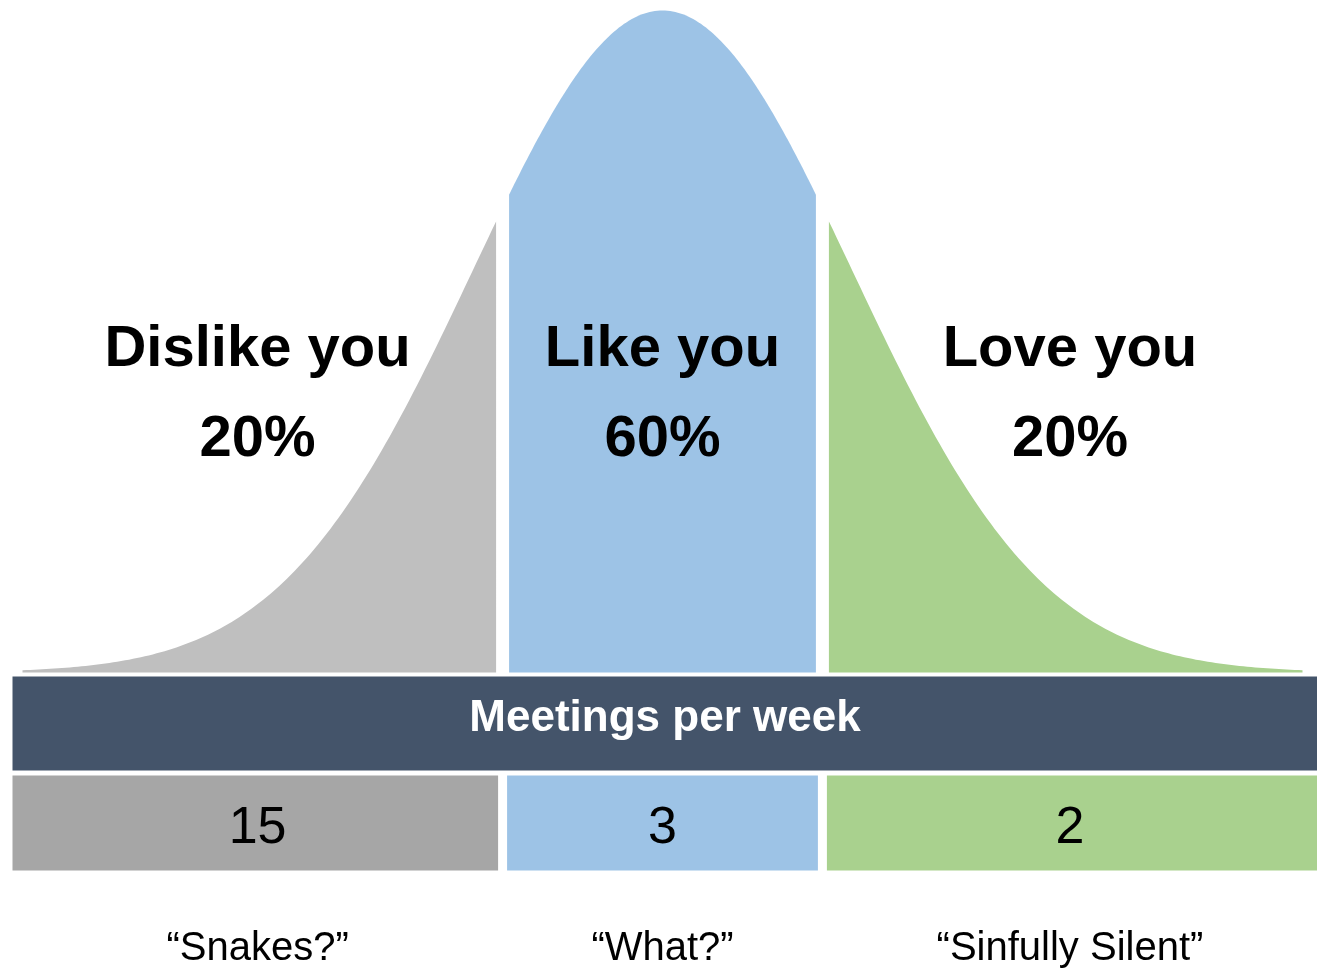 This screenshot has width=1317, height=973. I want to click on category-label: Dislike you, so click(257, 345).